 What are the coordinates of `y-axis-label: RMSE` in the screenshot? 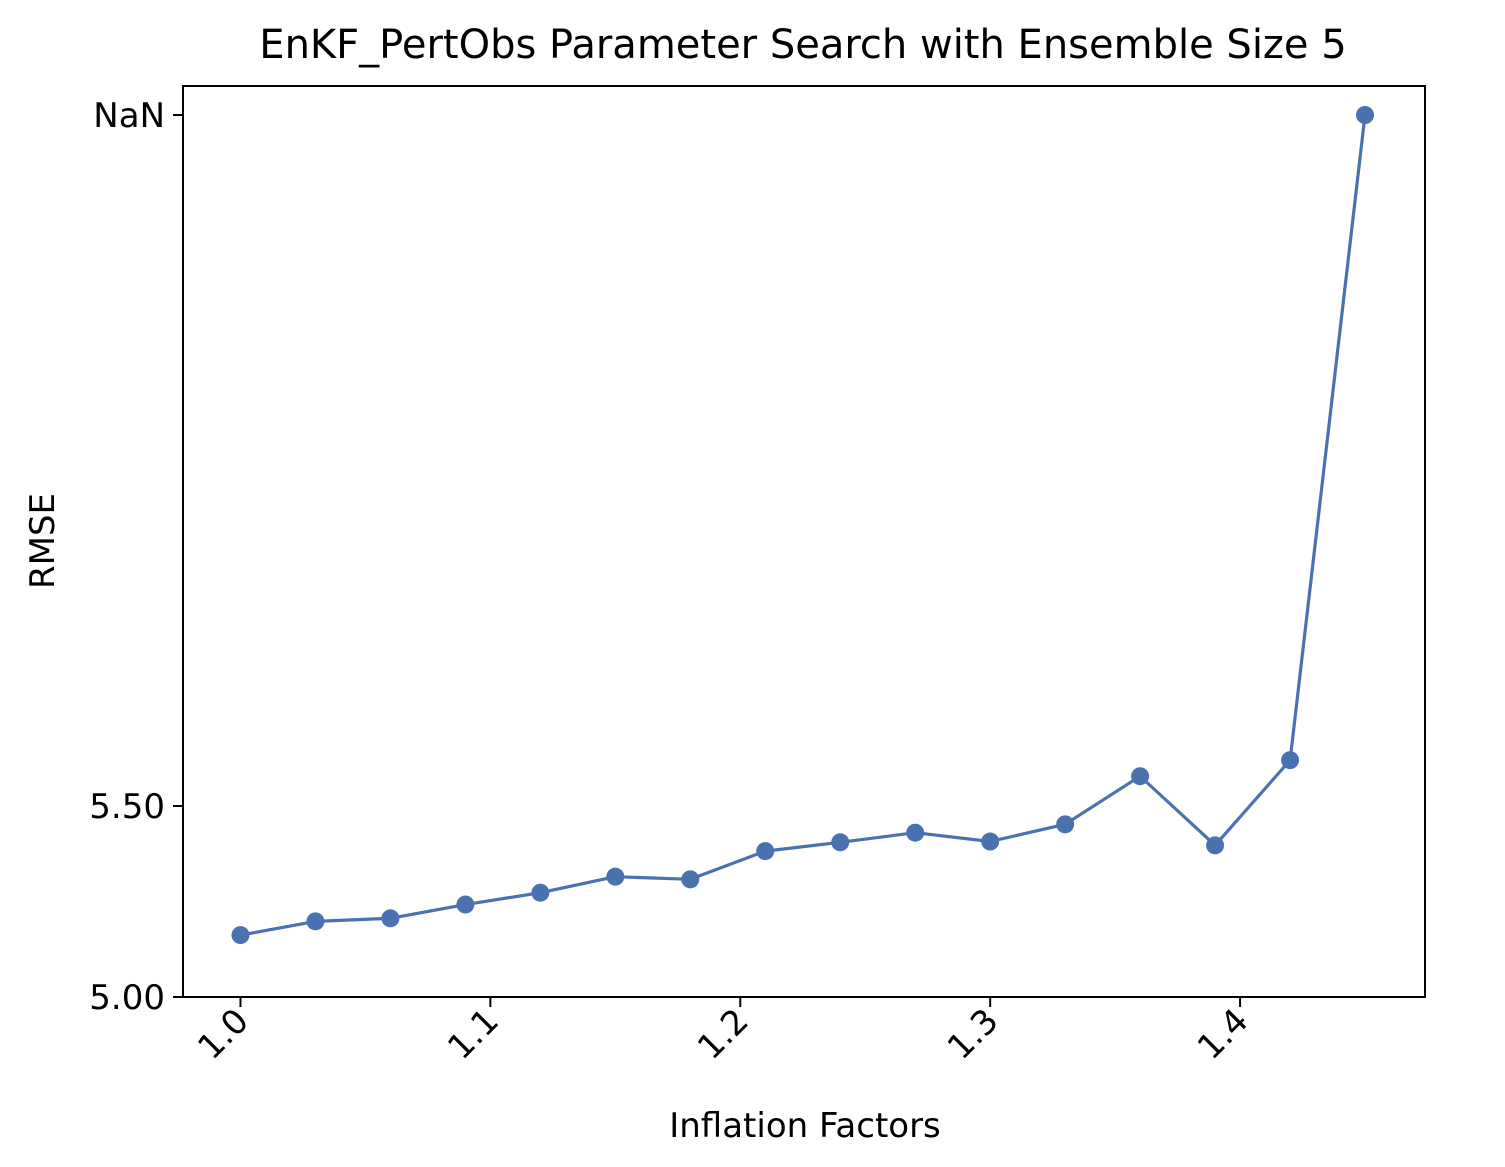 It's located at (43, 541).